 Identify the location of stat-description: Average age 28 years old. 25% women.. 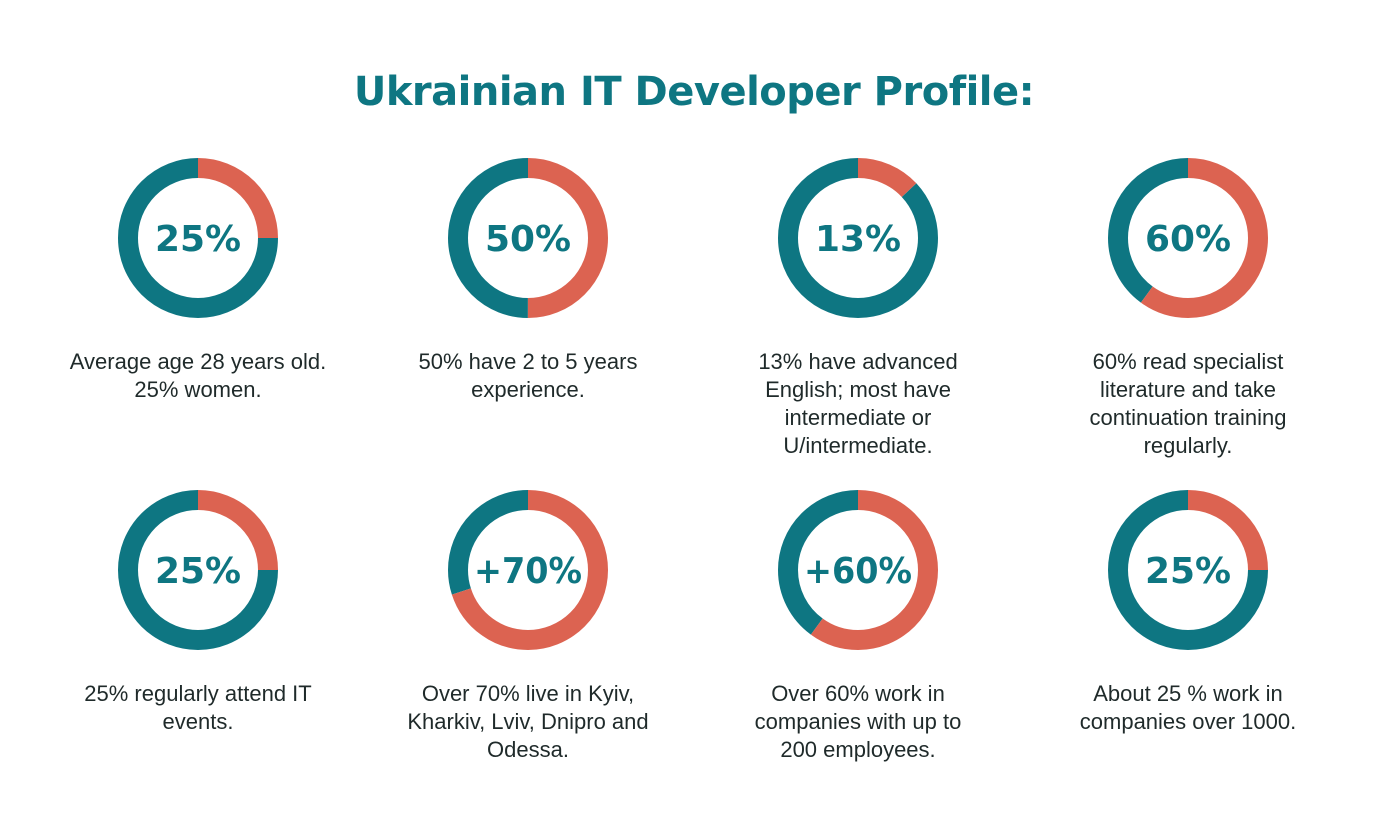
(198, 375).